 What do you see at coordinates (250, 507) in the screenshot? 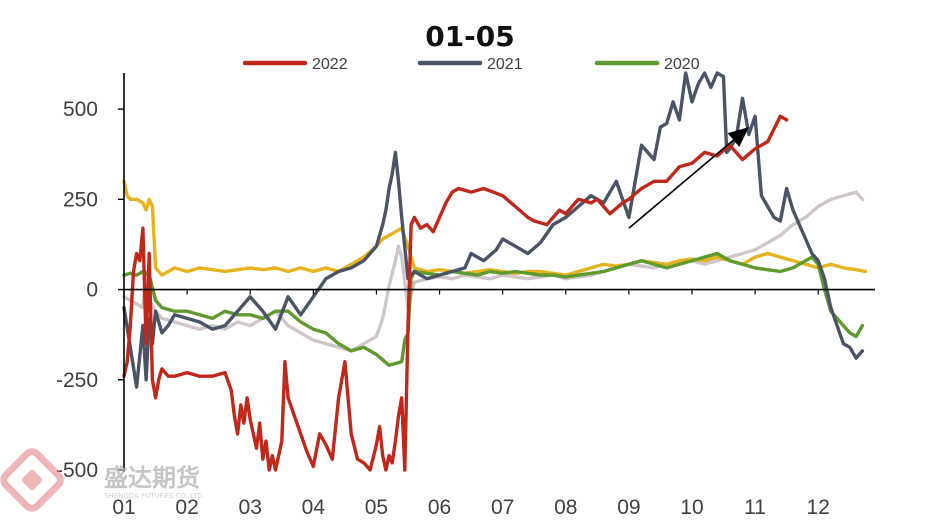
I see `x-tick-label: 03` at bounding box center [250, 507].